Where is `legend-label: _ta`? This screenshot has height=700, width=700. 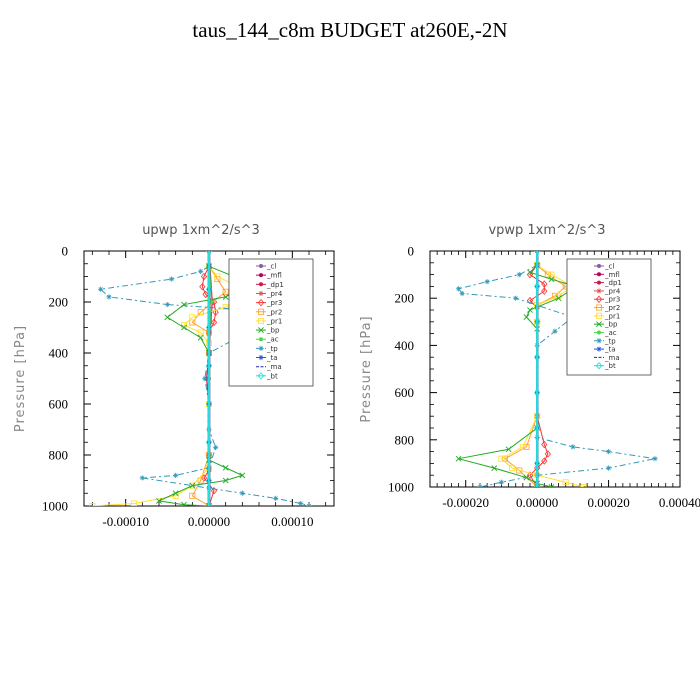
legend-label: _ta is located at coordinates (610, 350).